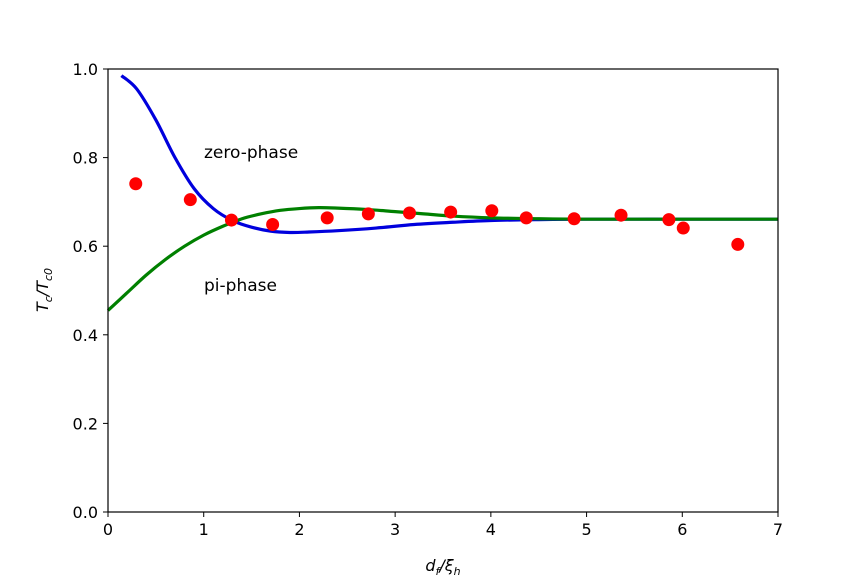 The width and height of the screenshot is (864, 576). What do you see at coordinates (586, 529) in the screenshot?
I see `x-tick-label: 5` at bounding box center [586, 529].